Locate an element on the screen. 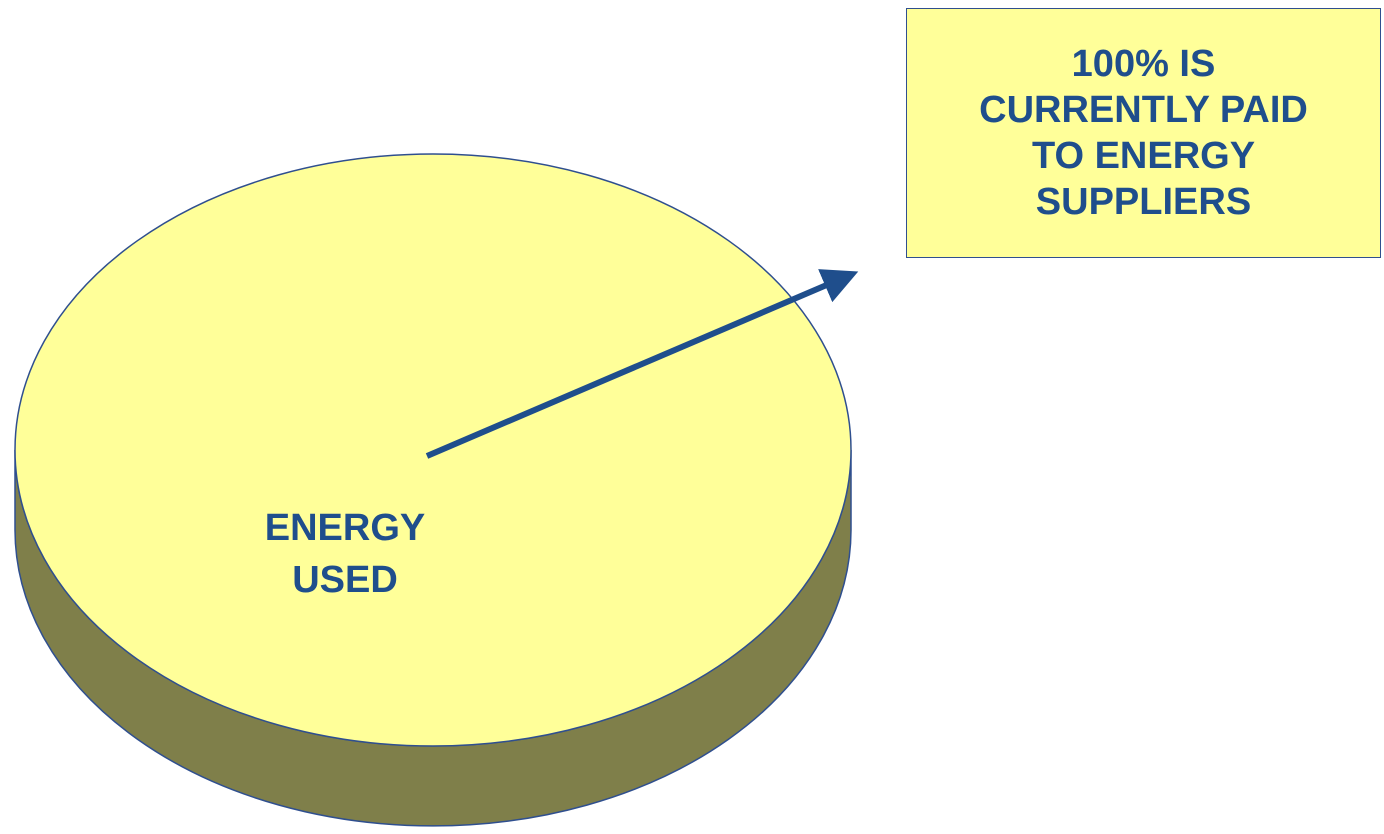 The width and height of the screenshot is (1384, 834). pie-slice-label: ENERGY USED is located at coordinates (345, 554).